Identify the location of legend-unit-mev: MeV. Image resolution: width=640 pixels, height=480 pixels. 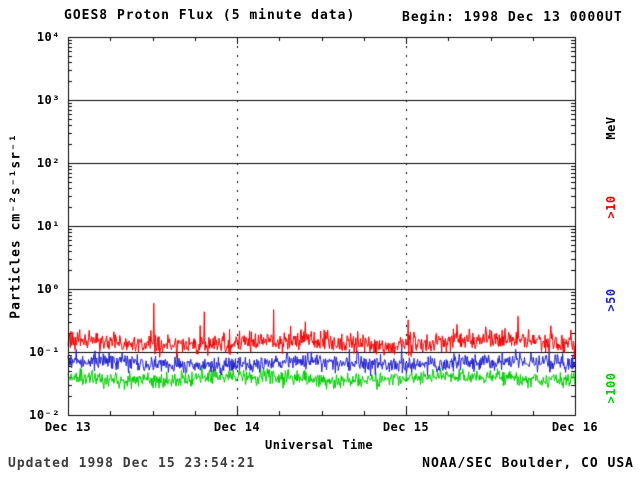
(611, 128).